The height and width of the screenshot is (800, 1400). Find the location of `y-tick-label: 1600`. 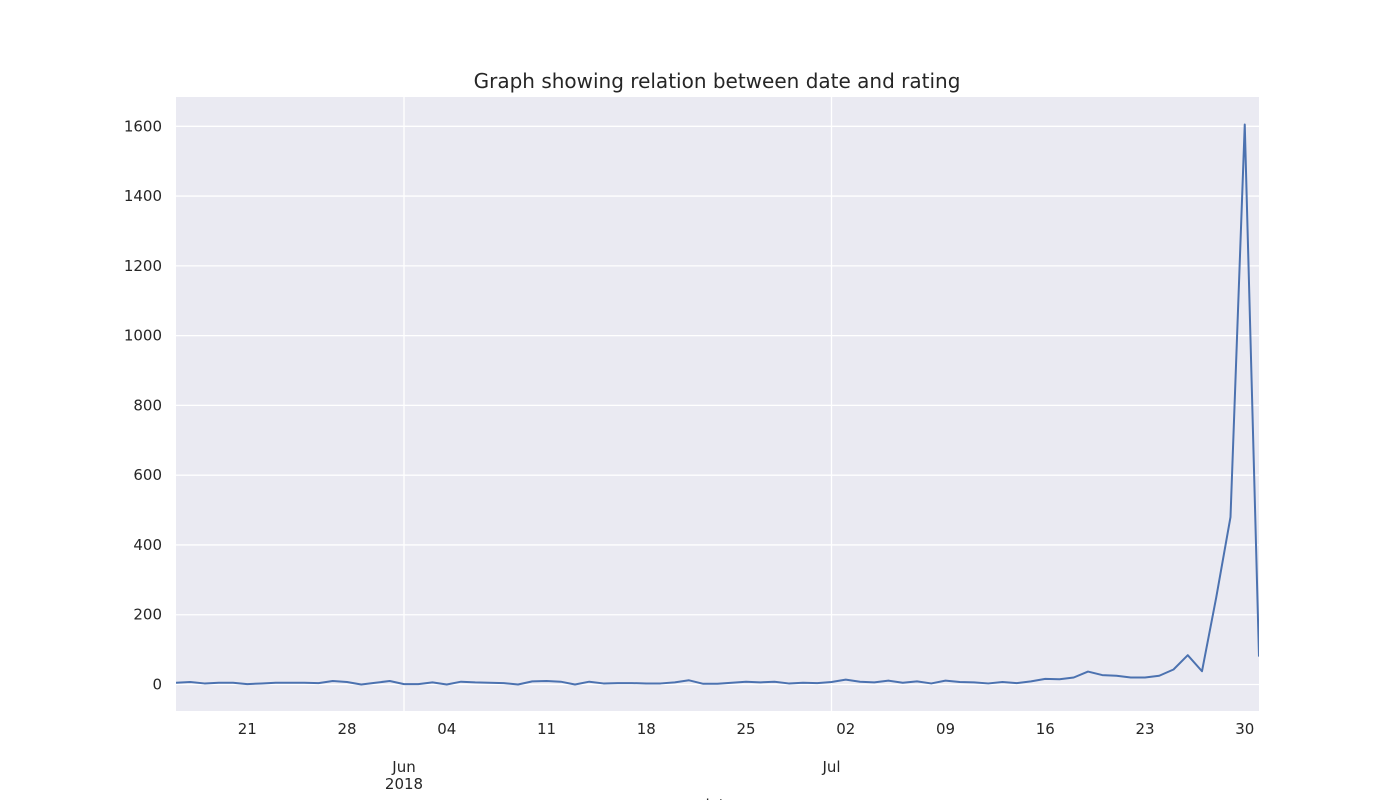

y-tick-label: 1600 is located at coordinates (143, 126).